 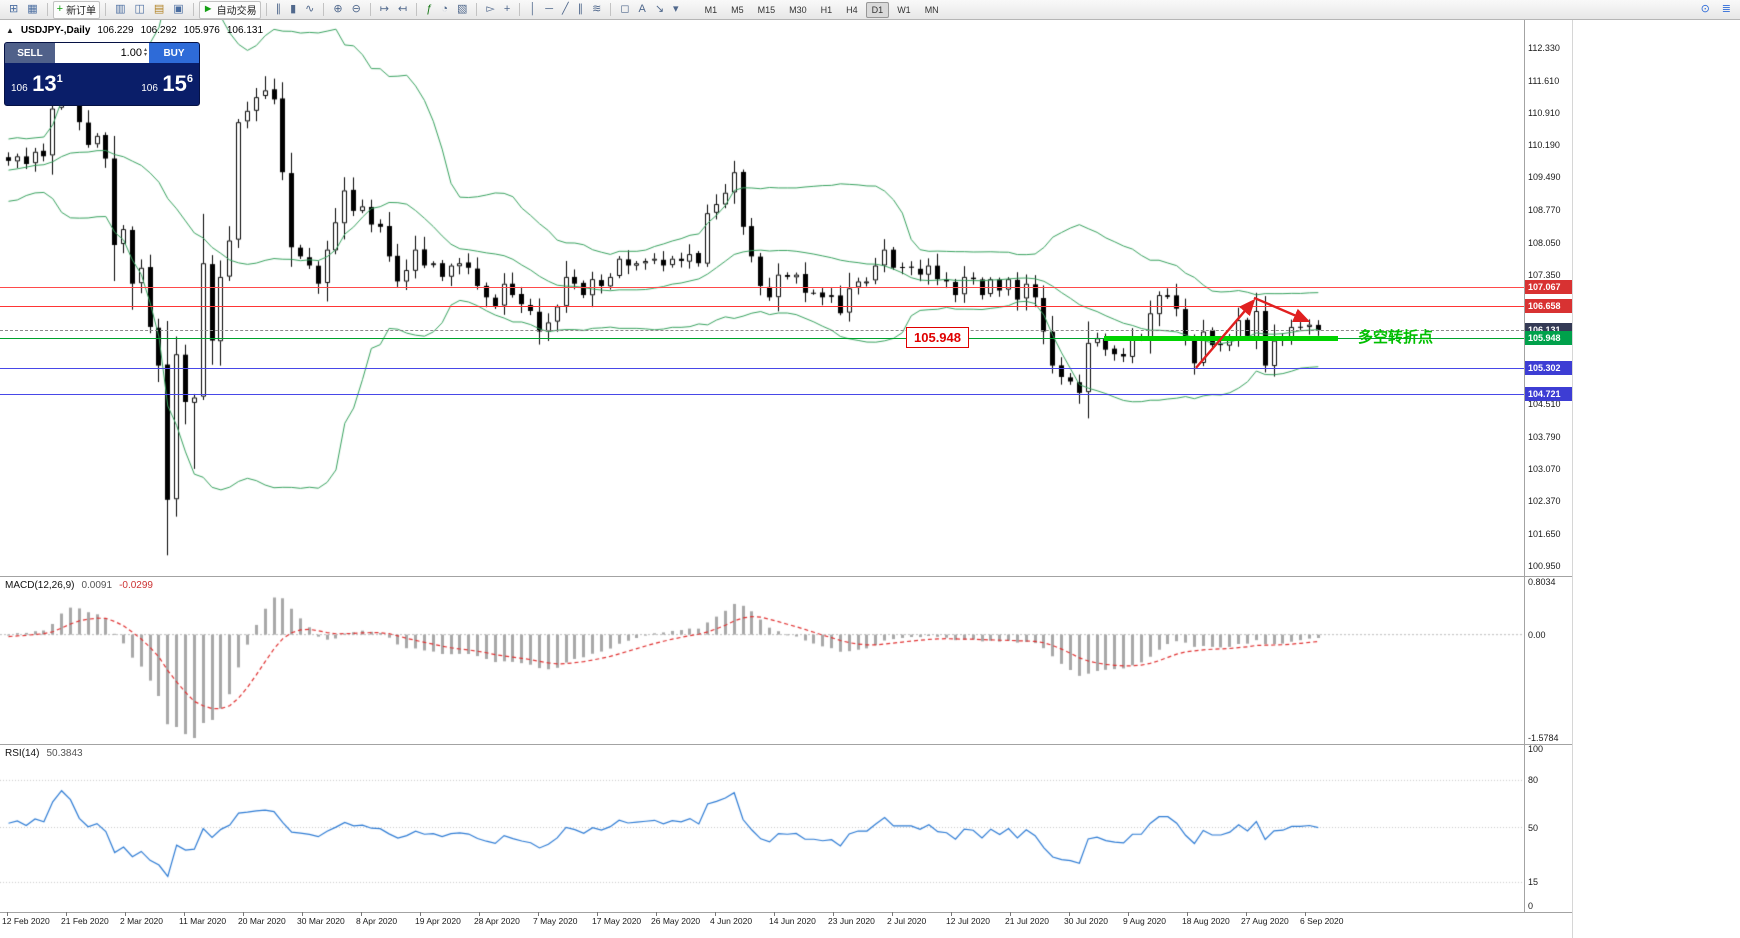 I want to click on one-click-trading-panel: SELL 1.00 ▴ ▾ BUY 106 131 106 156, so click(x=102, y=74).